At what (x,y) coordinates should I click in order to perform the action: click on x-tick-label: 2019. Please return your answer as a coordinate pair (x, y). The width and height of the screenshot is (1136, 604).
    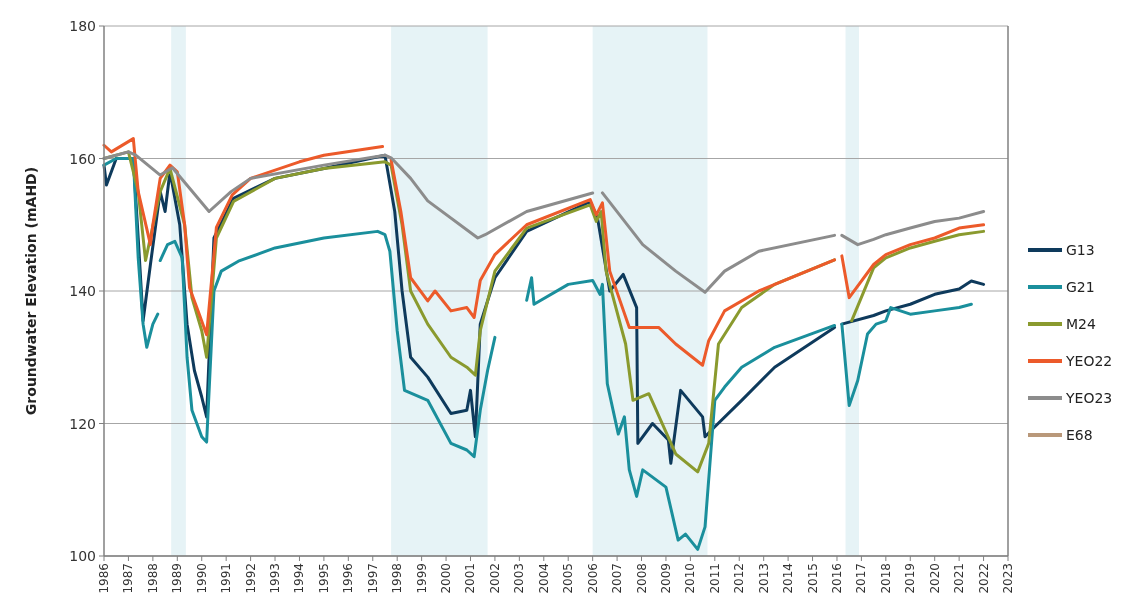
    Looking at the image, I should click on (910, 578).